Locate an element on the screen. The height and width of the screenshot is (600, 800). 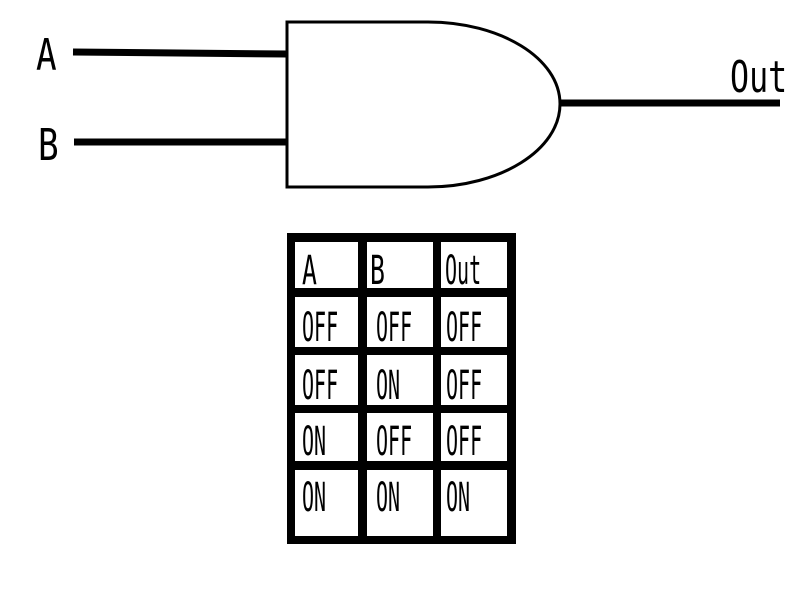
header-cell-out is located at coordinates (474, 265).